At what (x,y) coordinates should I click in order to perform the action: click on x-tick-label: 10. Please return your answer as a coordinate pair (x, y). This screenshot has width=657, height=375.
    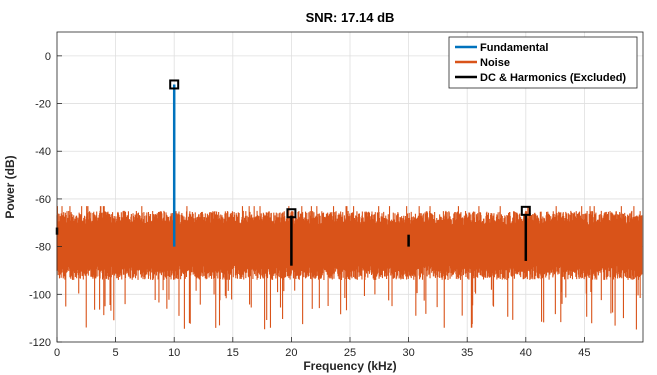
    Looking at the image, I should click on (174, 353).